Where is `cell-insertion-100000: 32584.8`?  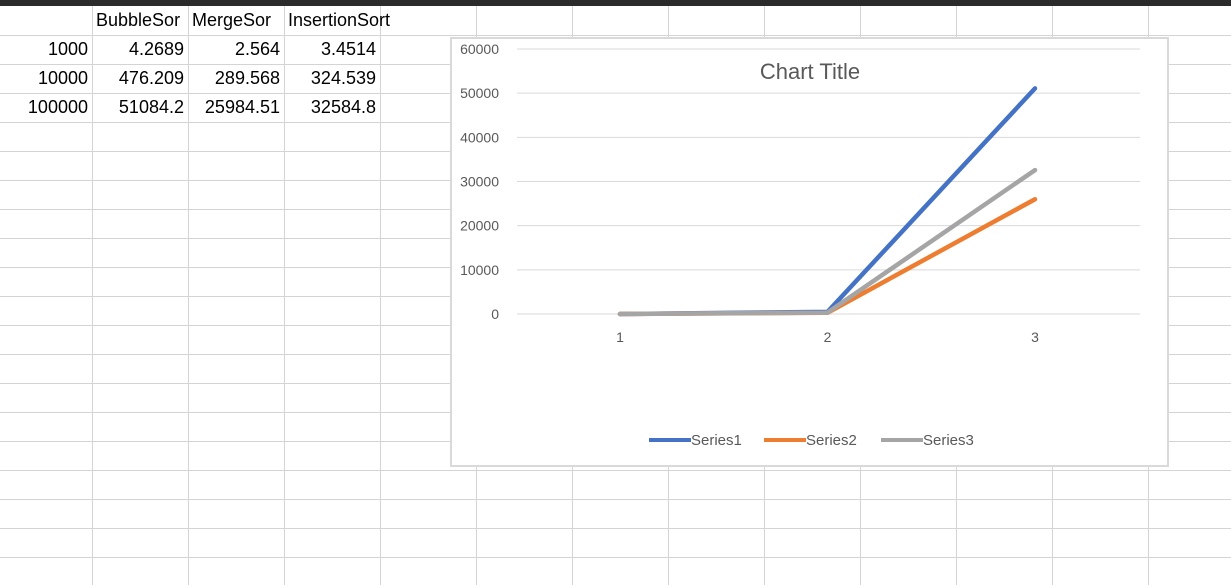
cell-insertion-100000: 32584.8 is located at coordinates (343, 107).